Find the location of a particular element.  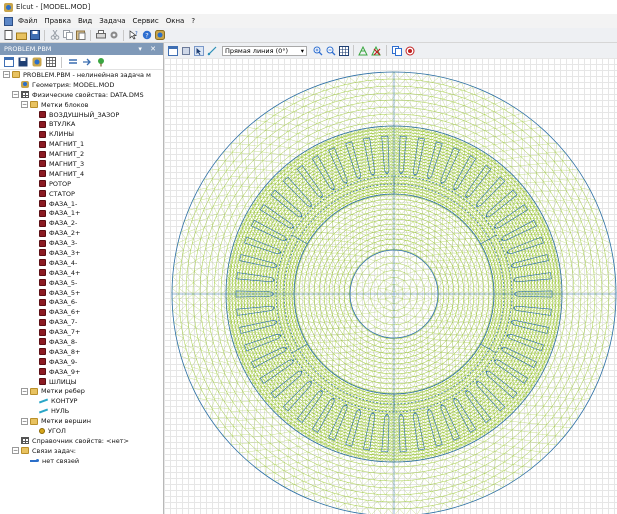

tree-item: ФАЗА_5+ is located at coordinates (81, 293).